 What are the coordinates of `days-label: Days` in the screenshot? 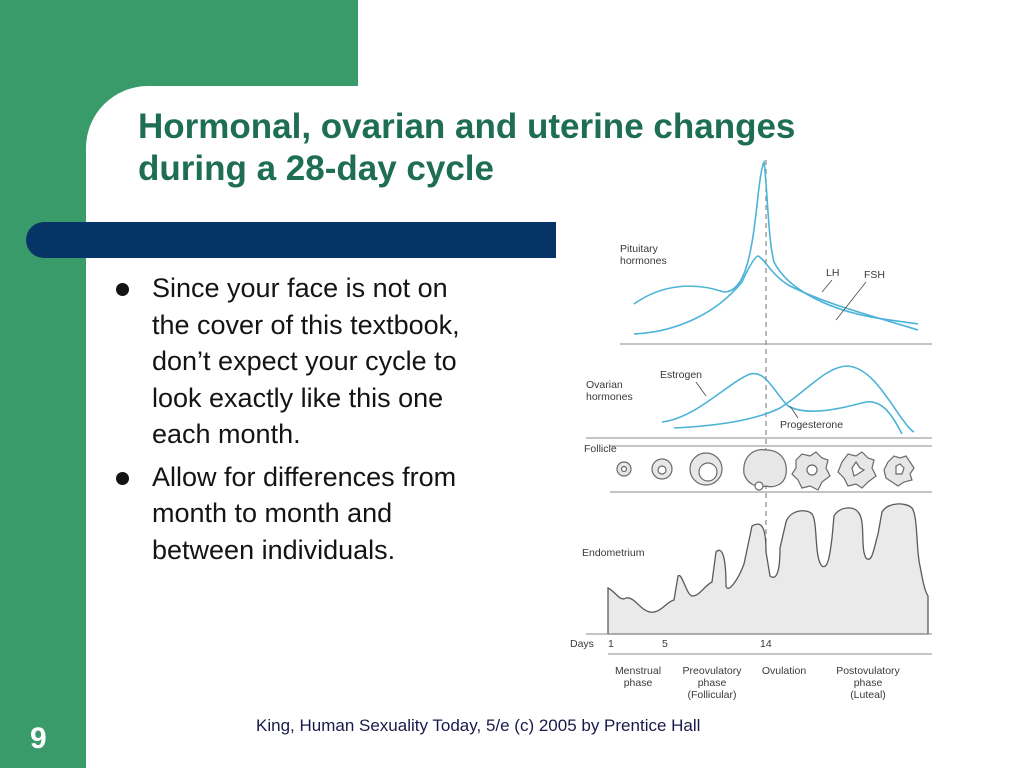 It's located at (582, 644).